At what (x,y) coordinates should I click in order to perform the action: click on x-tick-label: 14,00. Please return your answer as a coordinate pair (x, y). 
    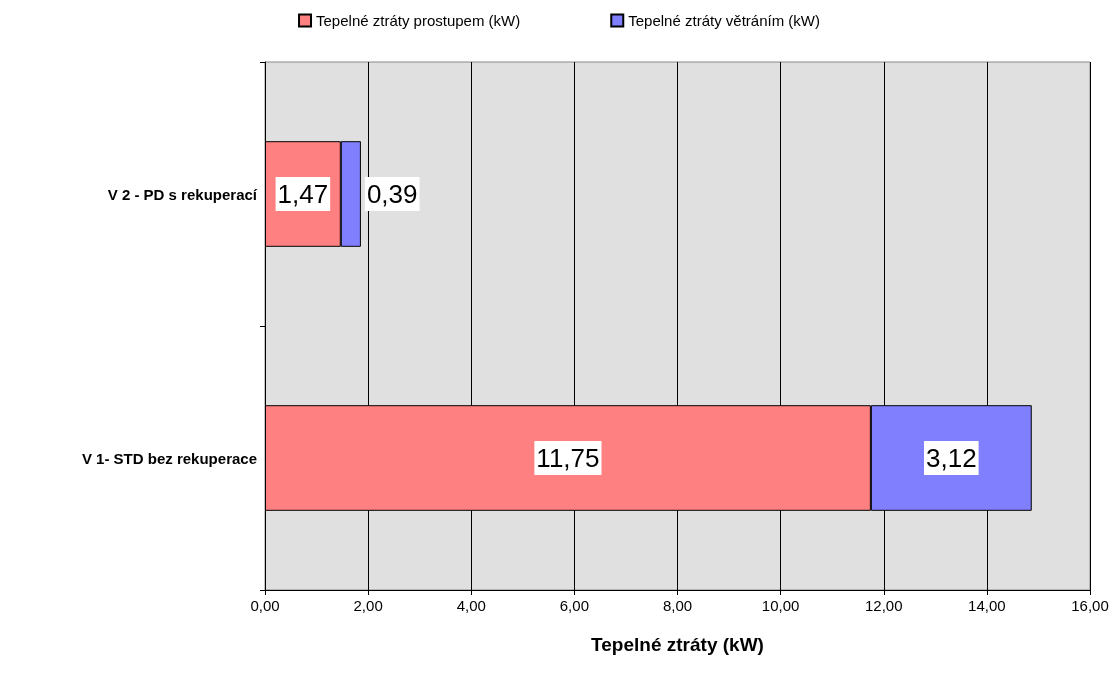
    Looking at the image, I should click on (987, 605).